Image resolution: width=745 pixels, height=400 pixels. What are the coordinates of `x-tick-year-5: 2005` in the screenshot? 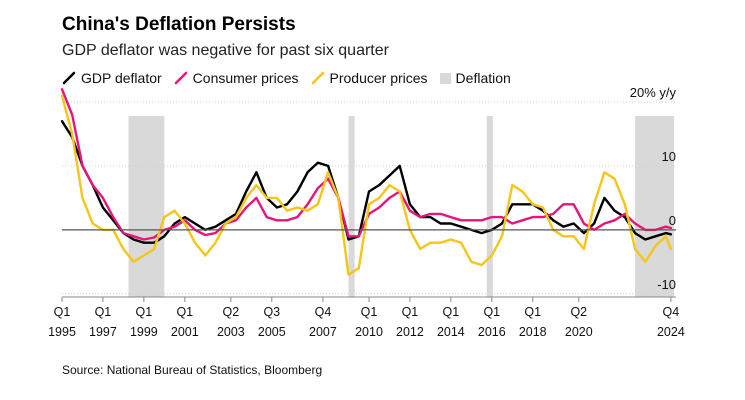 It's located at (272, 332).